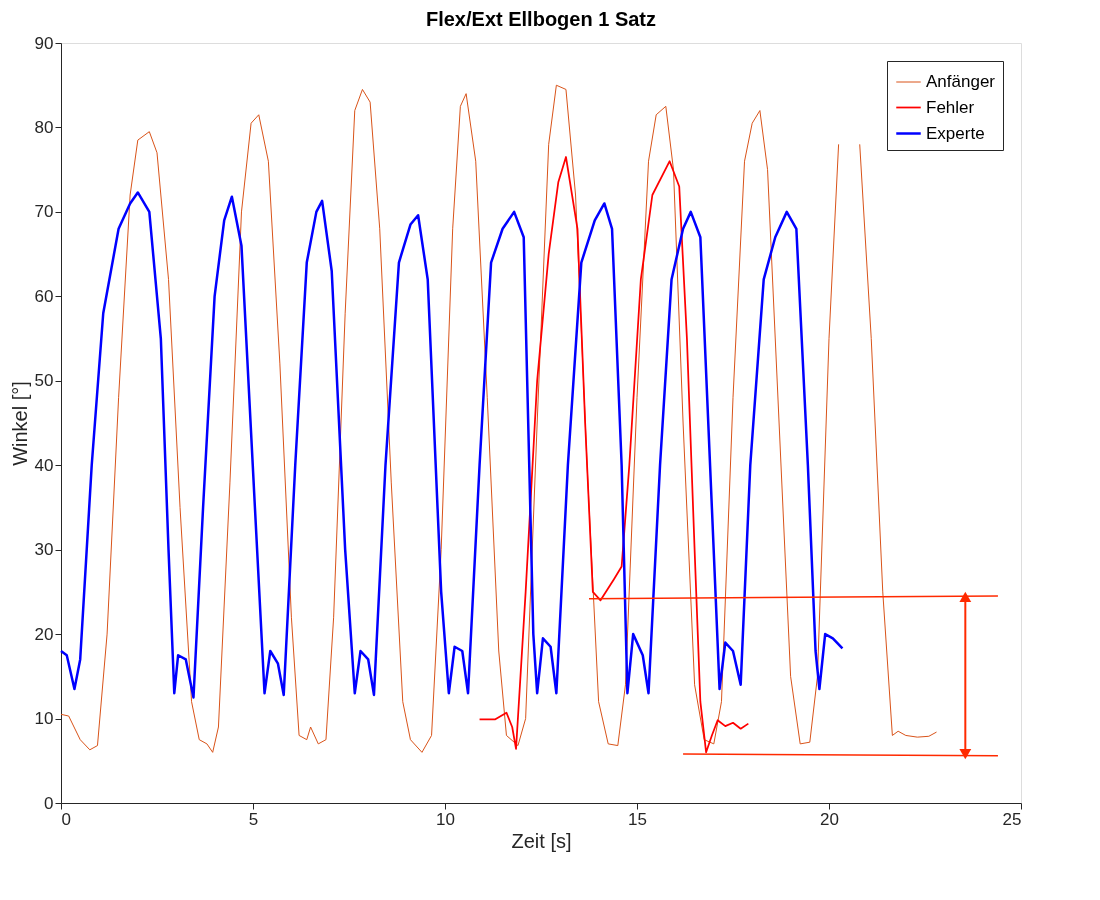 Image resolution: width=1100 pixels, height=900 pixels. Describe the element at coordinates (955, 133) in the screenshot. I see `legend-label: Experte` at that location.